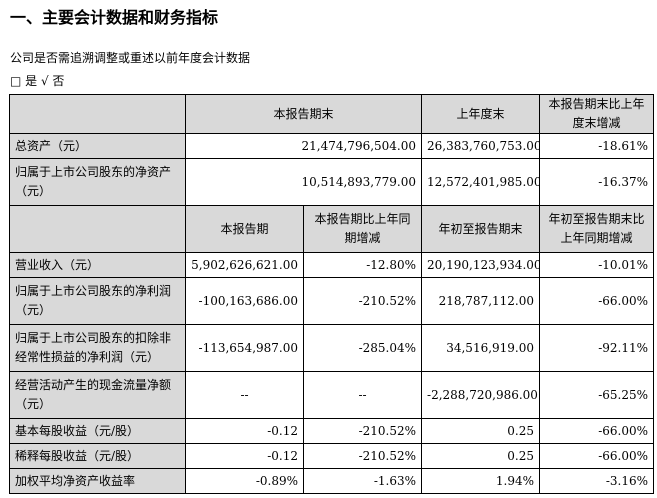  Describe the element at coordinates (597, 395) in the screenshot. I see `cell-value: -65.25%` at that location.